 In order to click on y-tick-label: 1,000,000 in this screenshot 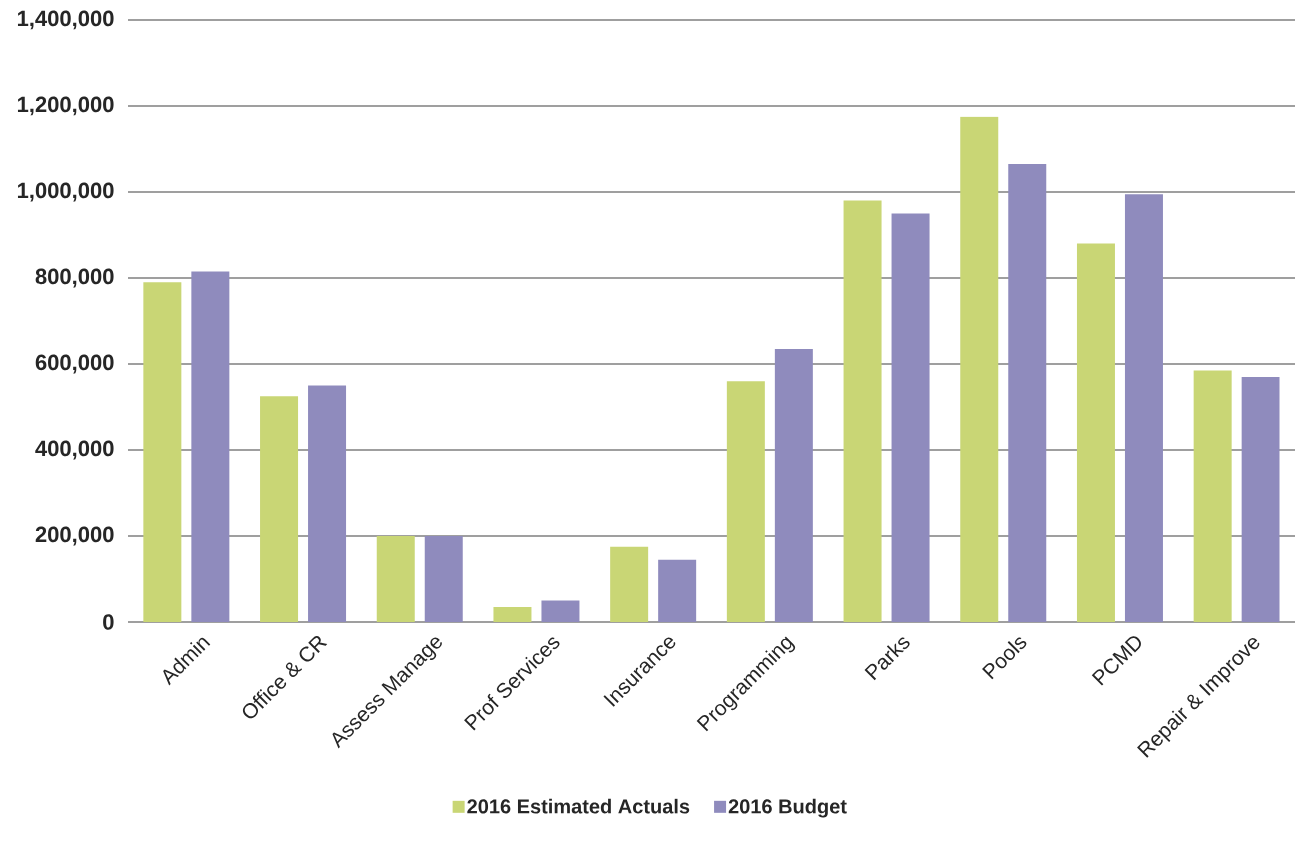, I will do `click(65, 192)`.